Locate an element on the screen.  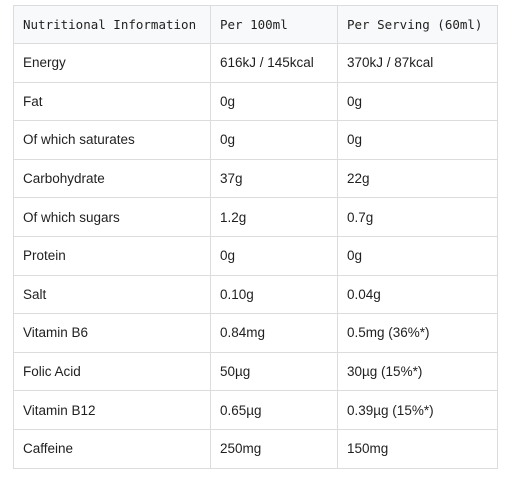
per-100ml-value: 250mg is located at coordinates (274, 448).